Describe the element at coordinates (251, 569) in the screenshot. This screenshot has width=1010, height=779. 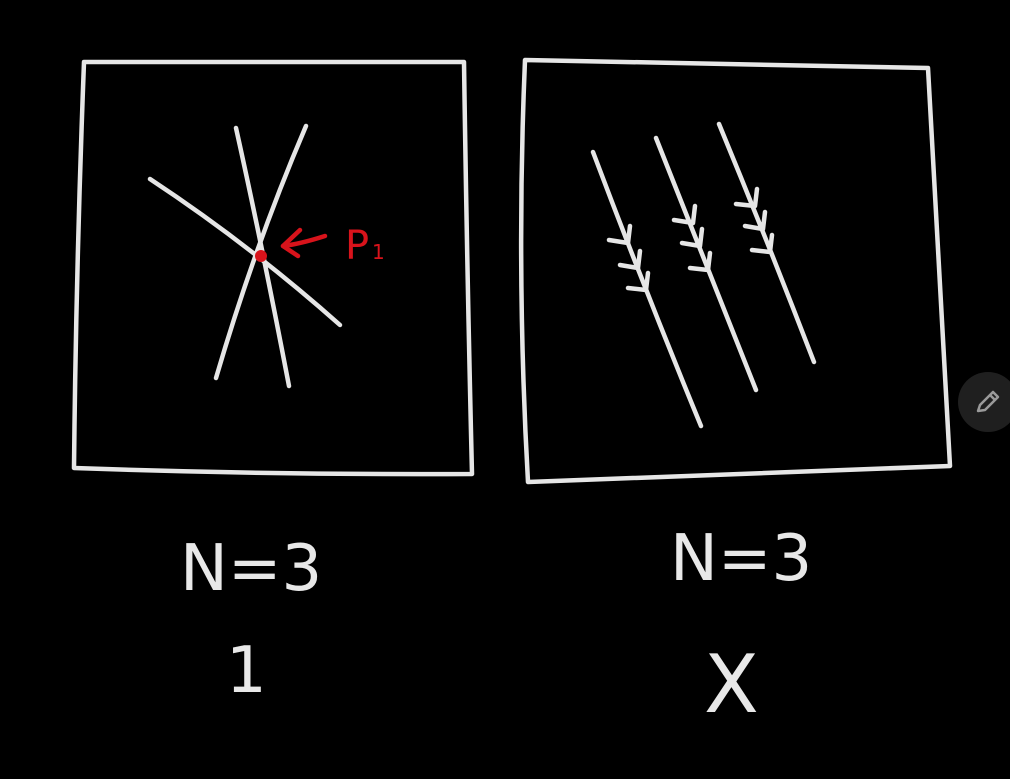
I see `left-n-label: N=3` at that location.